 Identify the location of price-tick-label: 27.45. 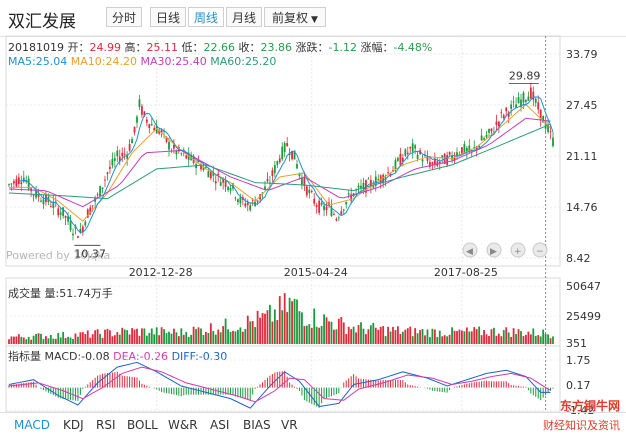
(582, 105).